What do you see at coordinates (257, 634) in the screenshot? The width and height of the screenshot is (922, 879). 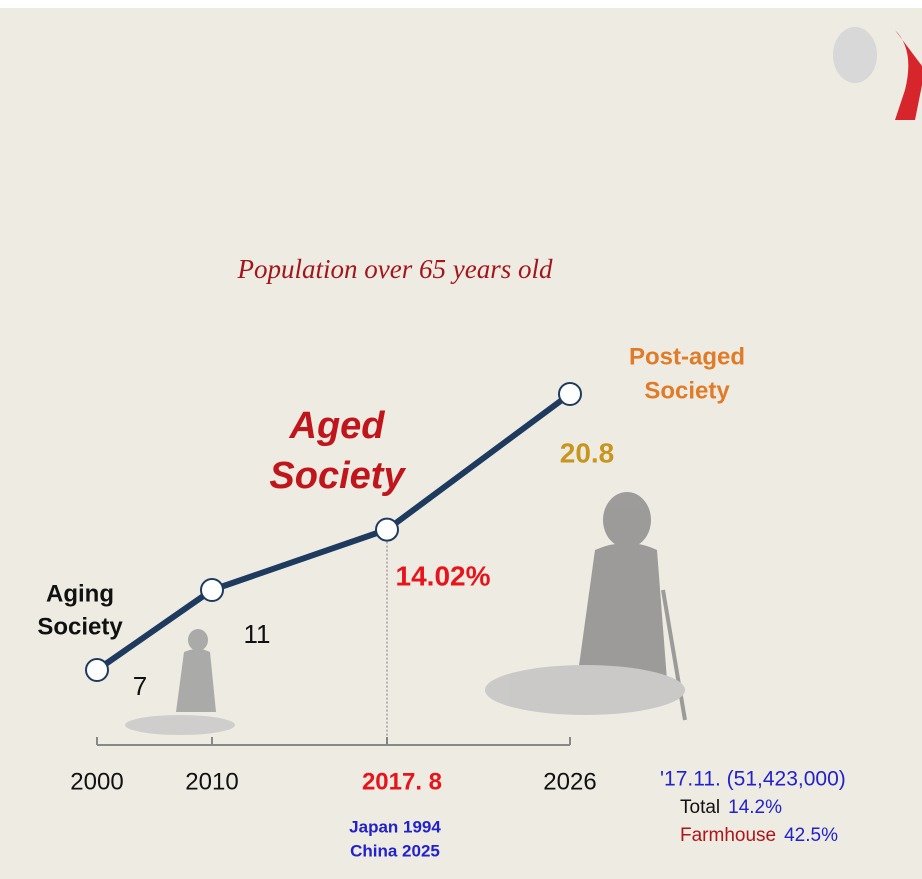 I see `value-label: 11` at bounding box center [257, 634].